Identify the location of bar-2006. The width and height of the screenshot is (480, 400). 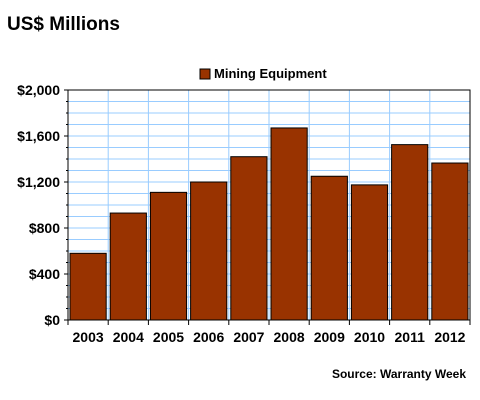
(209, 251).